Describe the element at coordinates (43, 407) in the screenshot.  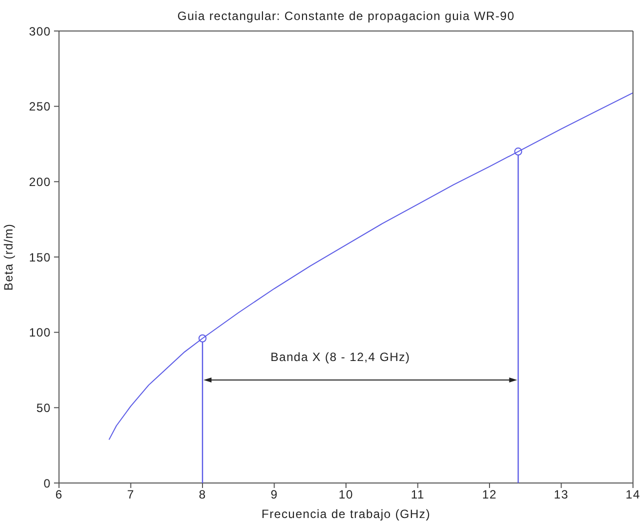
I see `y-tick-label: 50` at that location.